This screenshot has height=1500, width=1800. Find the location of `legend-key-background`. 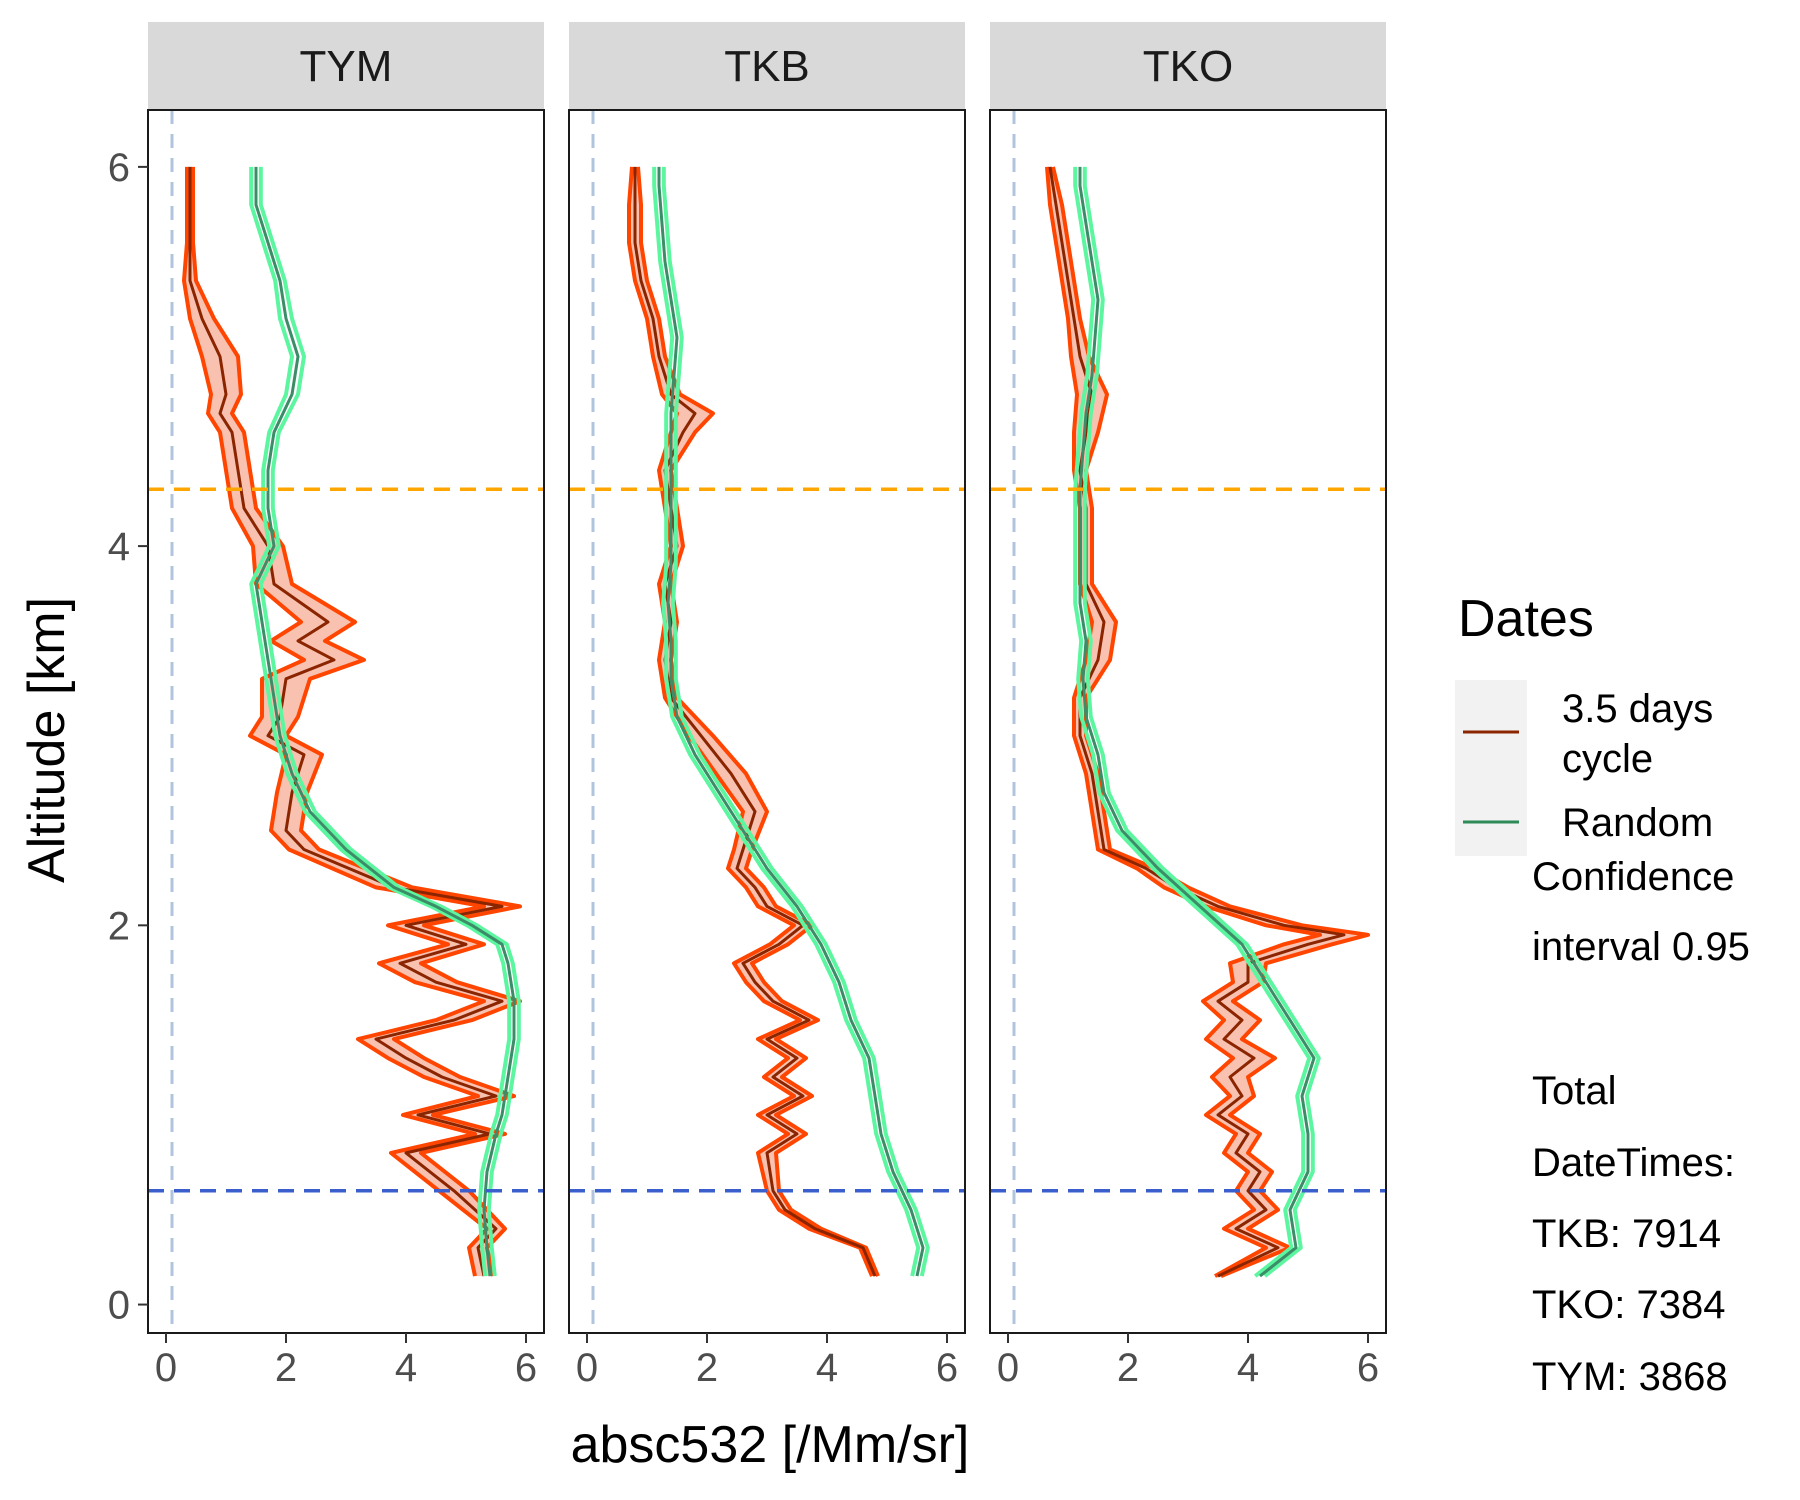

legend-key-background is located at coordinates (1491, 768).